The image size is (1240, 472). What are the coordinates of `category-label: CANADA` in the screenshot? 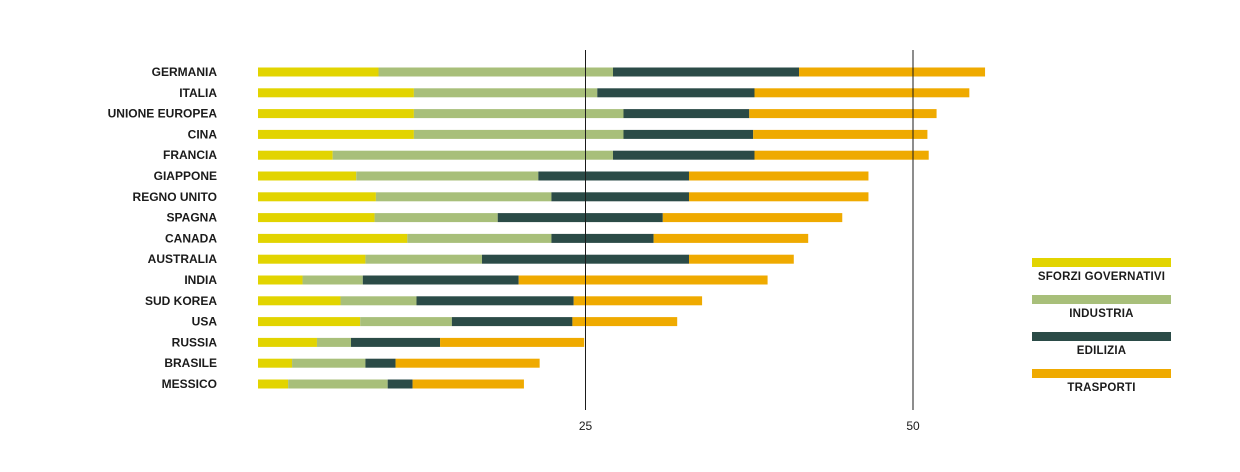 It's located at (191, 238).